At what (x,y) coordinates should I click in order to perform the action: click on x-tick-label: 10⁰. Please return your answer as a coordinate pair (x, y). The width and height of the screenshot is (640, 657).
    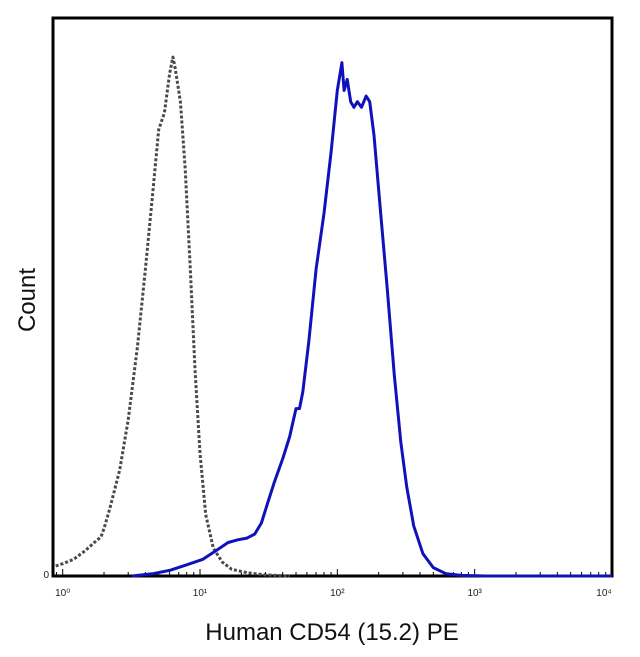
    Looking at the image, I should click on (62, 593).